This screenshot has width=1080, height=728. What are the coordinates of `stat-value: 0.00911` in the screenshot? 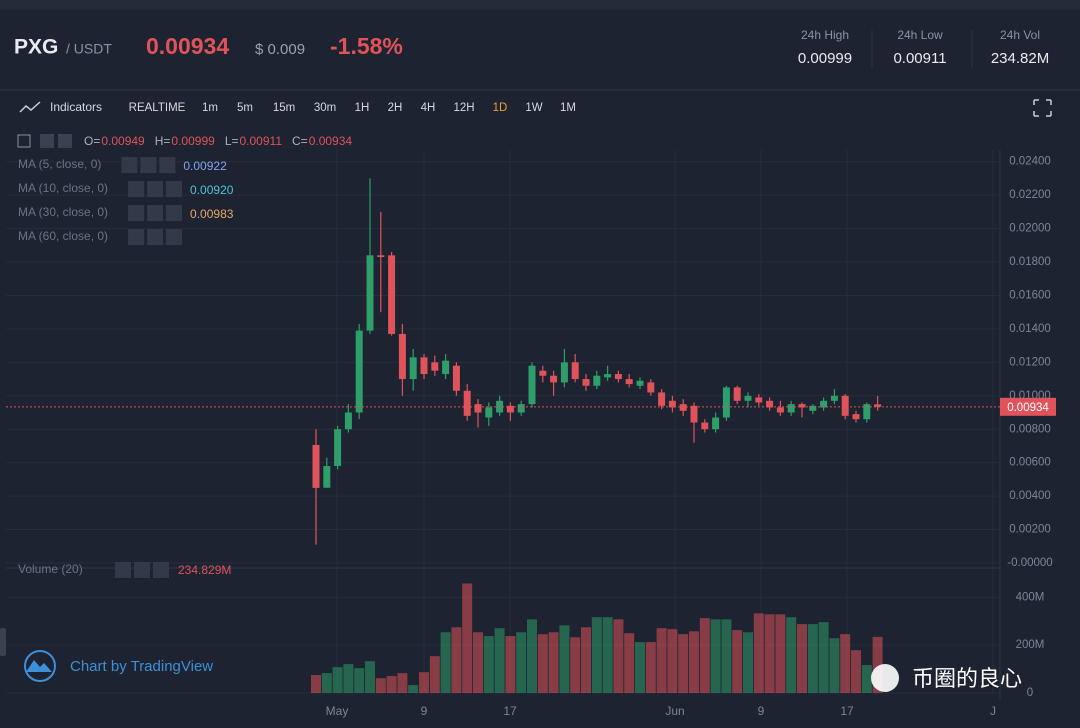 It's located at (919, 58).